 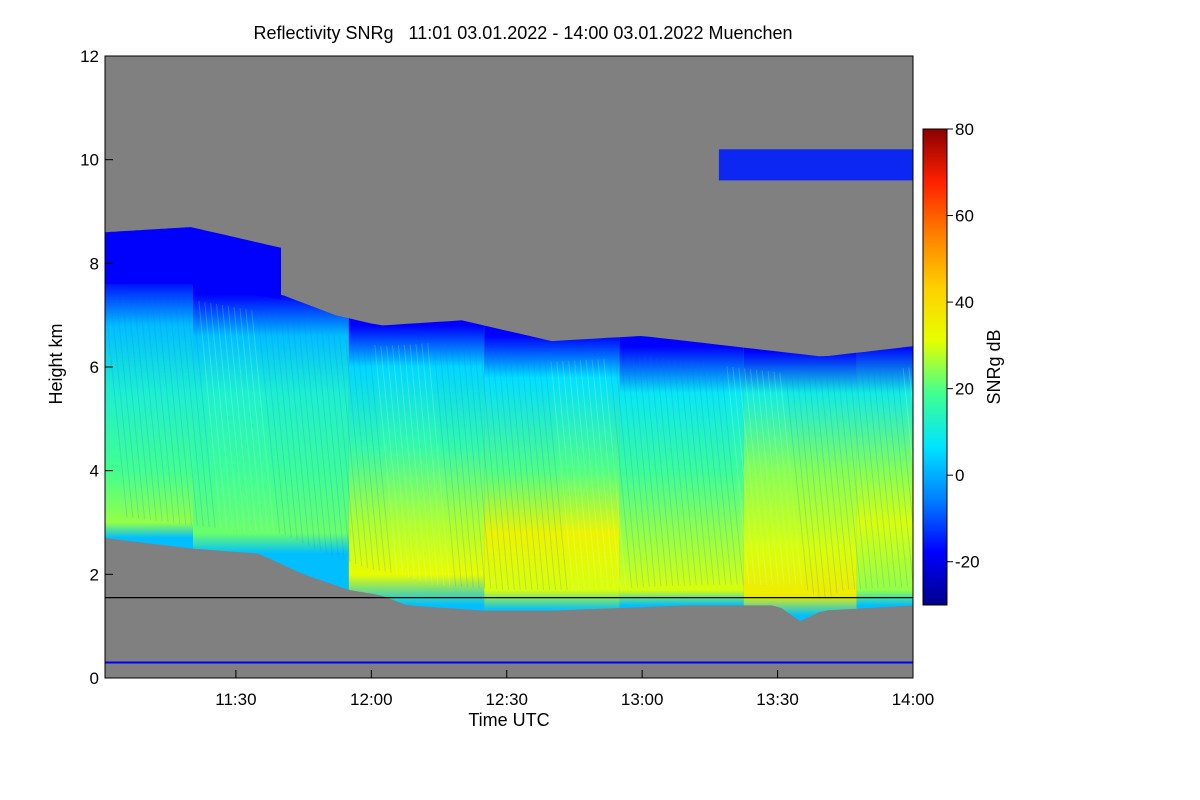 What do you see at coordinates (506, 699) in the screenshot?
I see `x-tick-label: 12:30` at bounding box center [506, 699].